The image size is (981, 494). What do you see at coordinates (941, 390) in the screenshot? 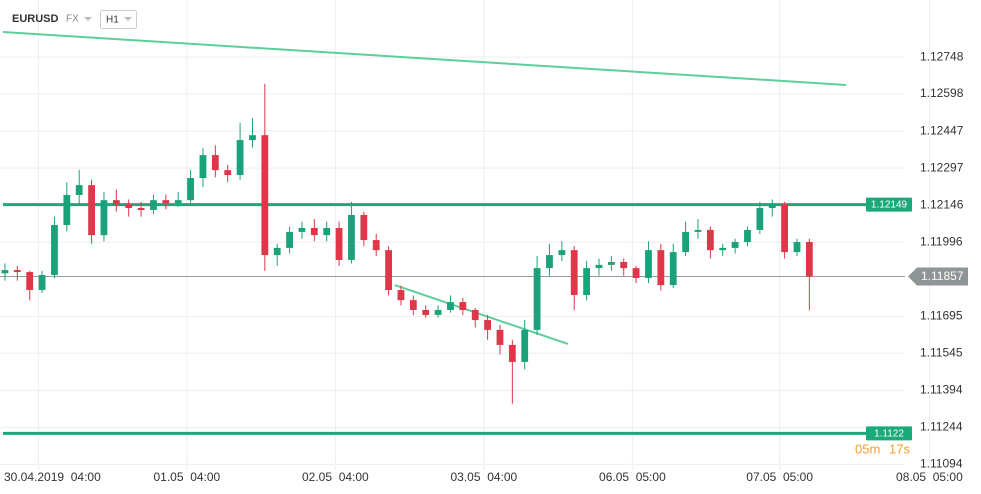
I see `y-tick-label: 1.11394` at bounding box center [941, 390].